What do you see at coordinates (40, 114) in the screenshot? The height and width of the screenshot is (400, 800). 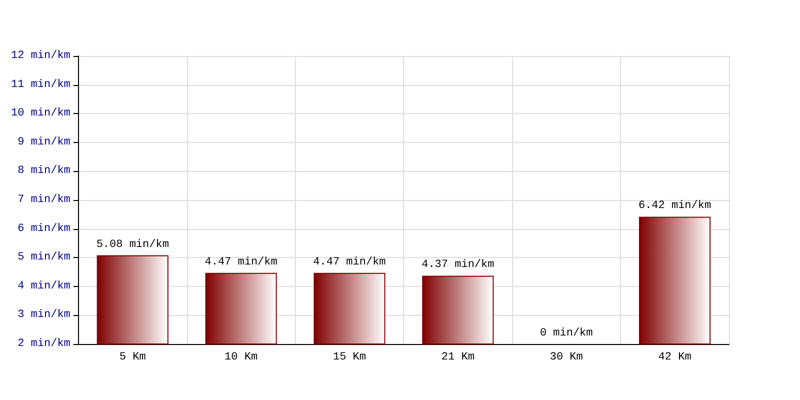 I see `y-tick-label: 10 min/km` at bounding box center [40, 114].